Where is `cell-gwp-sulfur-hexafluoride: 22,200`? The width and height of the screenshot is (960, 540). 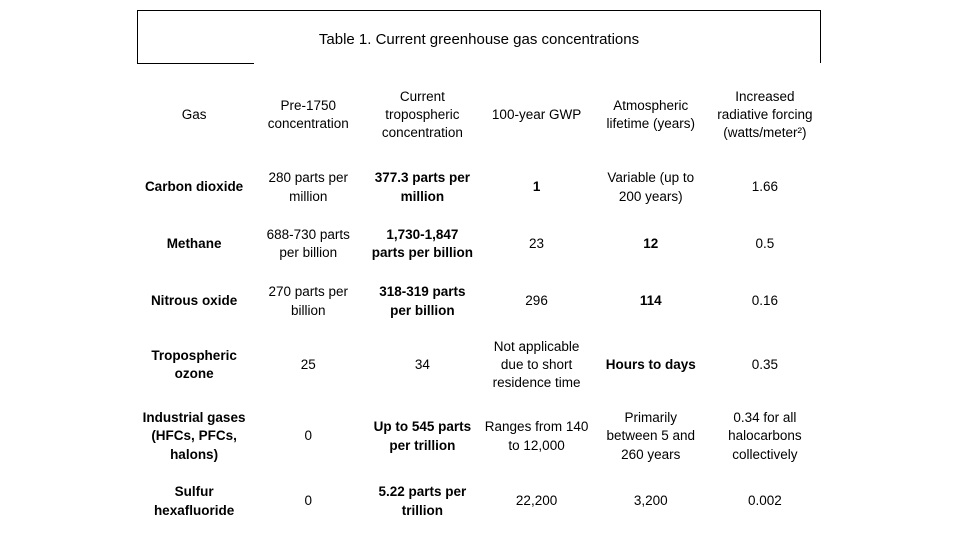 cell-gwp-sulfur-hexafluoride: 22,200 is located at coordinates (536, 501).